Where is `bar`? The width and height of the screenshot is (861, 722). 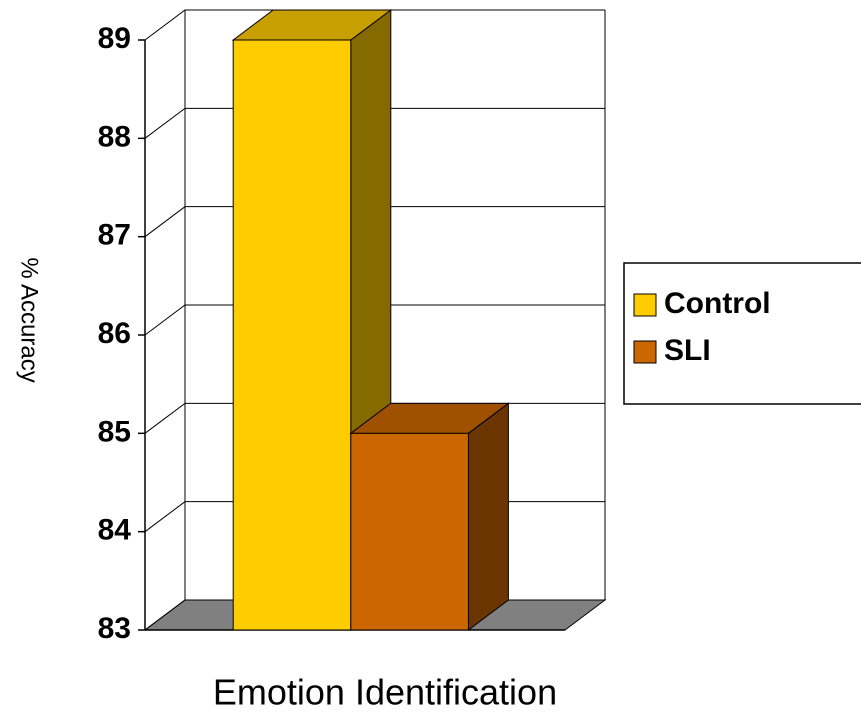
bar is located at coordinates (429, 516).